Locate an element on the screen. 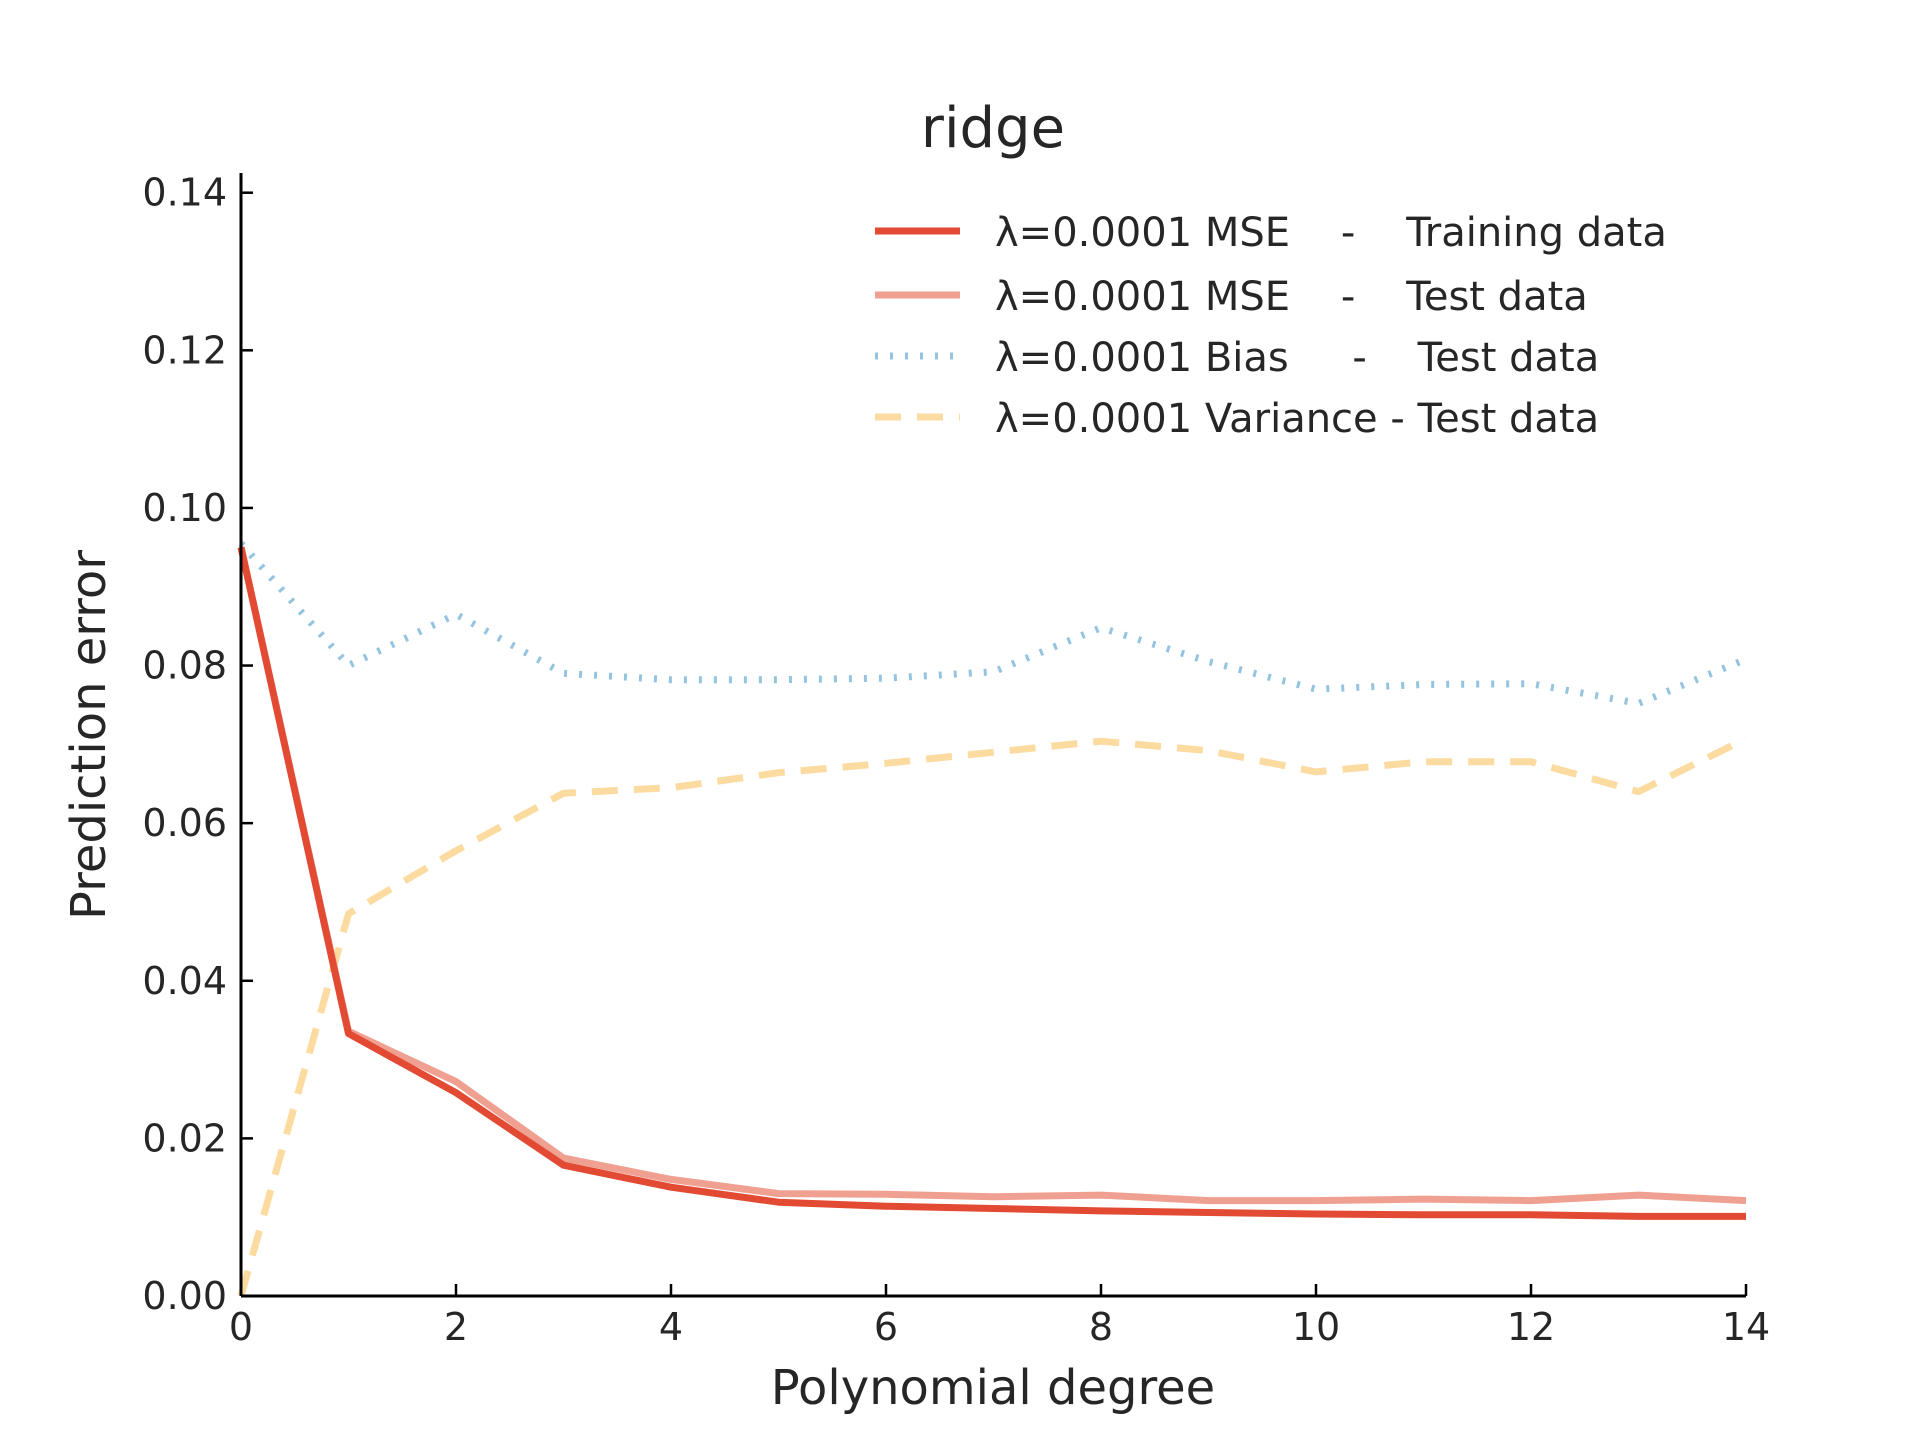 The image size is (1920, 1440). y-axis-label: Prediction error is located at coordinates (89, 735).